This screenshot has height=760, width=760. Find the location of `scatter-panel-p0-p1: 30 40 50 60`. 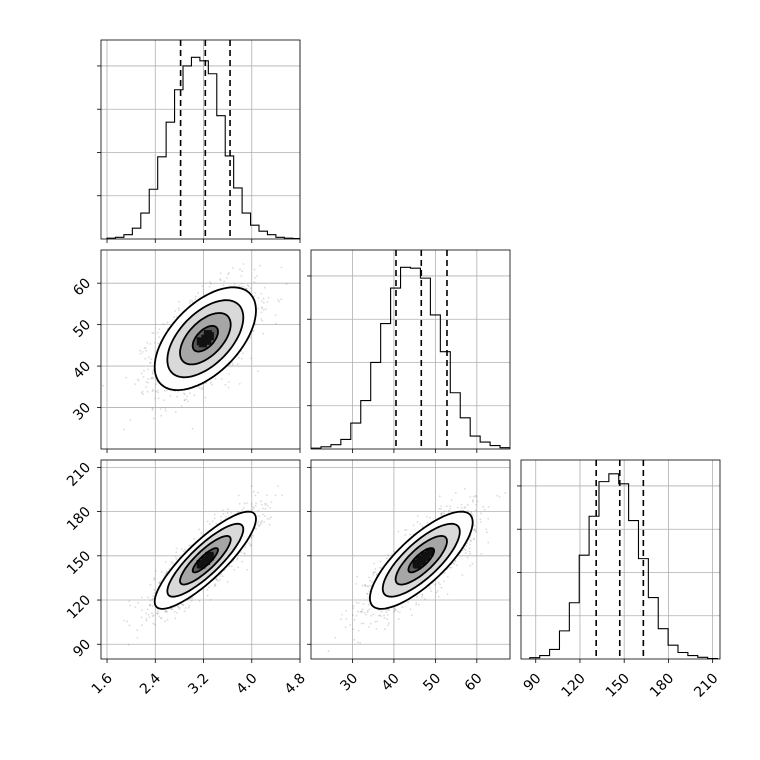

scatter-panel-p0-p1: 30 40 50 60 is located at coordinates (185, 351).